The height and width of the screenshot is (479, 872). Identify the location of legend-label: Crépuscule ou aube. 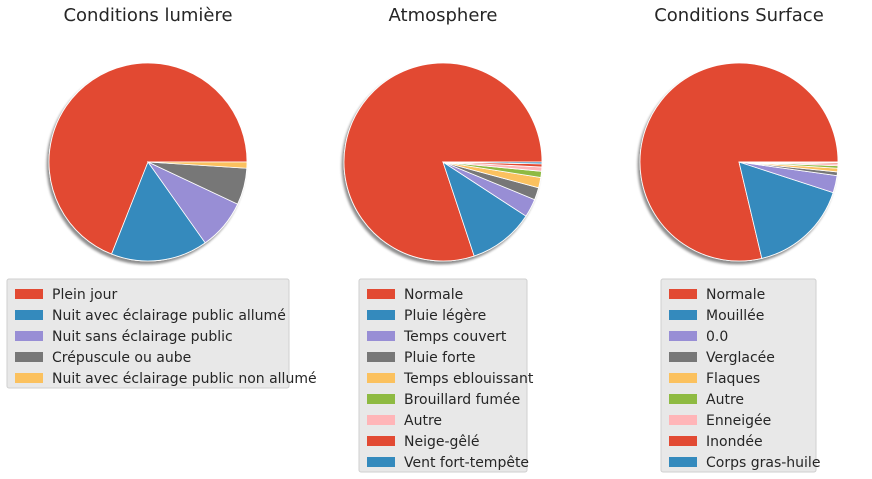
(121, 358).